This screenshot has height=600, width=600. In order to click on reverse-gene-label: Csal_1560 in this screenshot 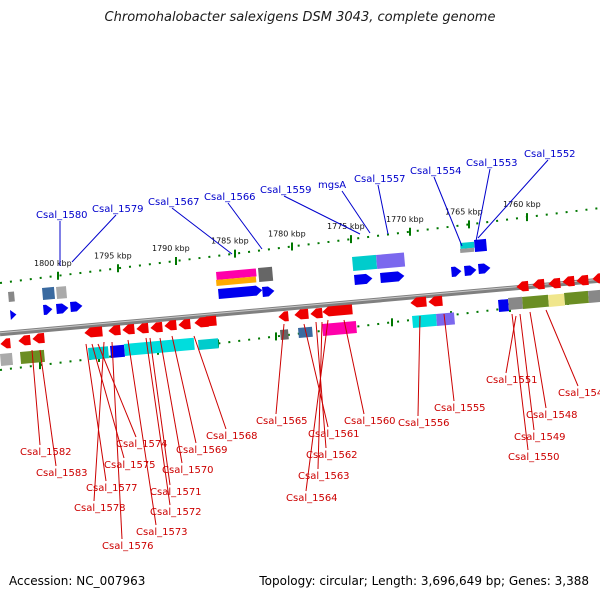, I will do `click(370, 421)`.